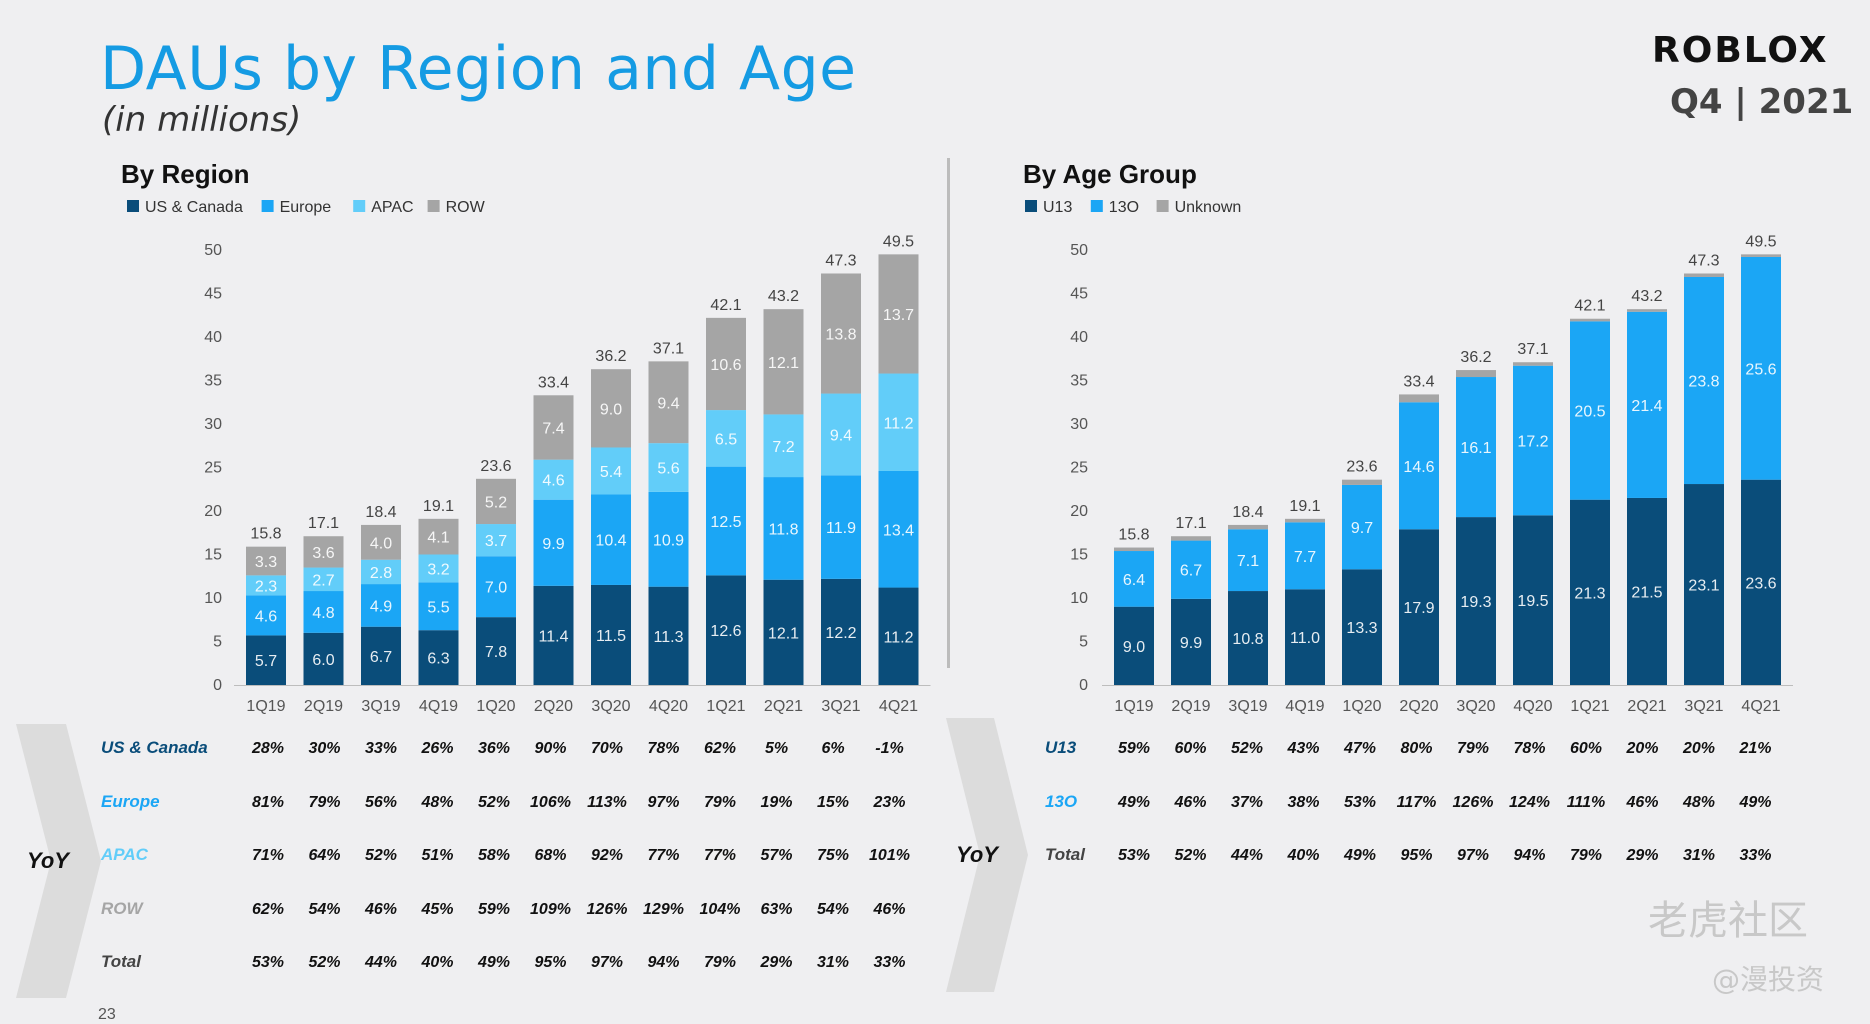 This screenshot has width=1870, height=1024. What do you see at coordinates (977, 854) in the screenshot?
I see `yoy-age-label: YoY` at bounding box center [977, 854].